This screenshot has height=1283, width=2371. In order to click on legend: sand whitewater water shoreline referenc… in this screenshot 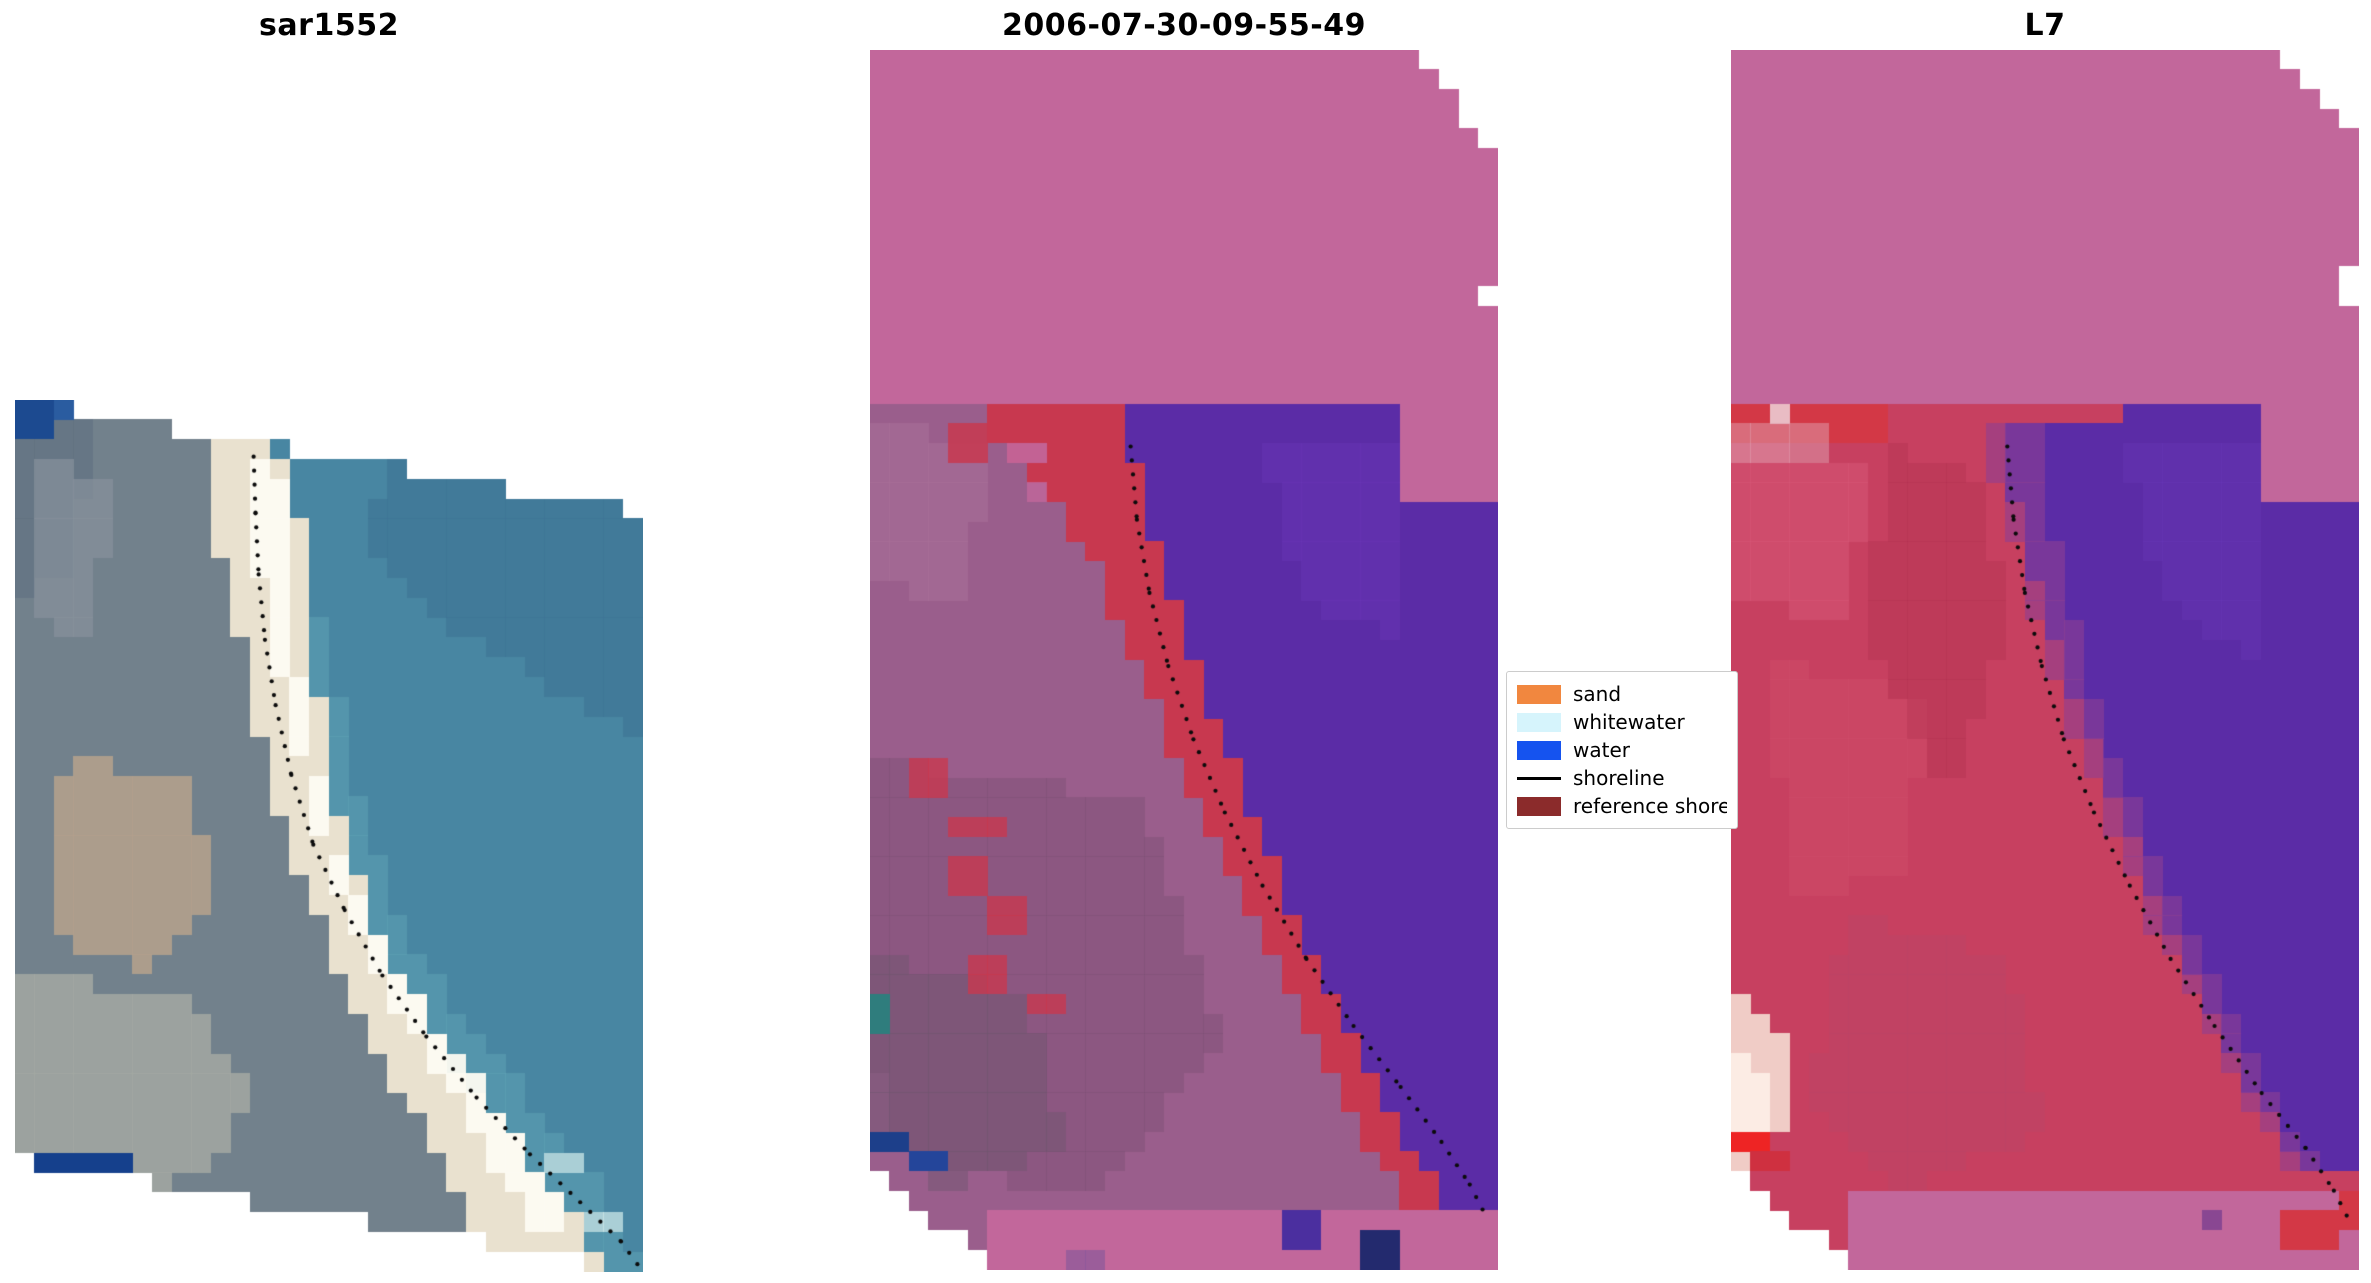, I will do `click(1622, 750)`.